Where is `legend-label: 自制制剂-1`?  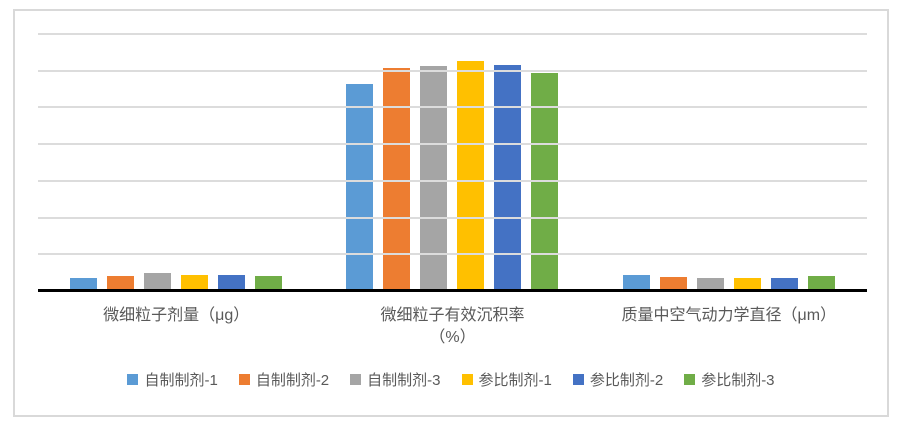 legend-label: 自制制剂-1 is located at coordinates (181, 380).